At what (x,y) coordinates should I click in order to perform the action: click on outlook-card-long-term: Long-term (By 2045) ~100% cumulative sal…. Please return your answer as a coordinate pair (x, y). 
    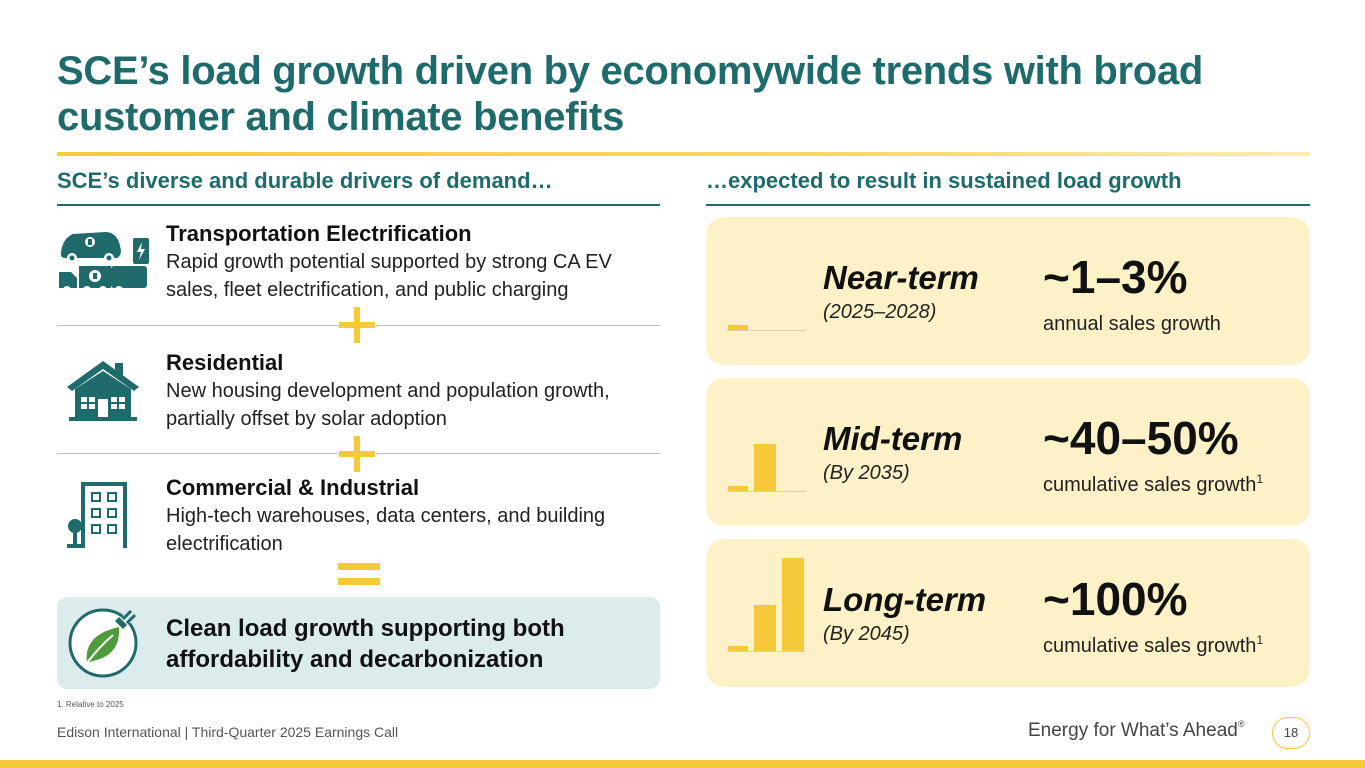
    Looking at the image, I should click on (1008, 613).